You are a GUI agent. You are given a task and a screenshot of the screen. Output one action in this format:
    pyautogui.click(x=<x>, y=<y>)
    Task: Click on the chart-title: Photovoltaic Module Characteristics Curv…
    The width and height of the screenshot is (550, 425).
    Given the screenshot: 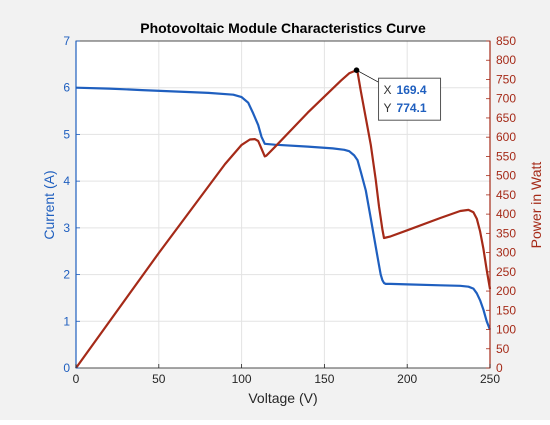 What is the action you would take?
    pyautogui.click(x=283, y=28)
    